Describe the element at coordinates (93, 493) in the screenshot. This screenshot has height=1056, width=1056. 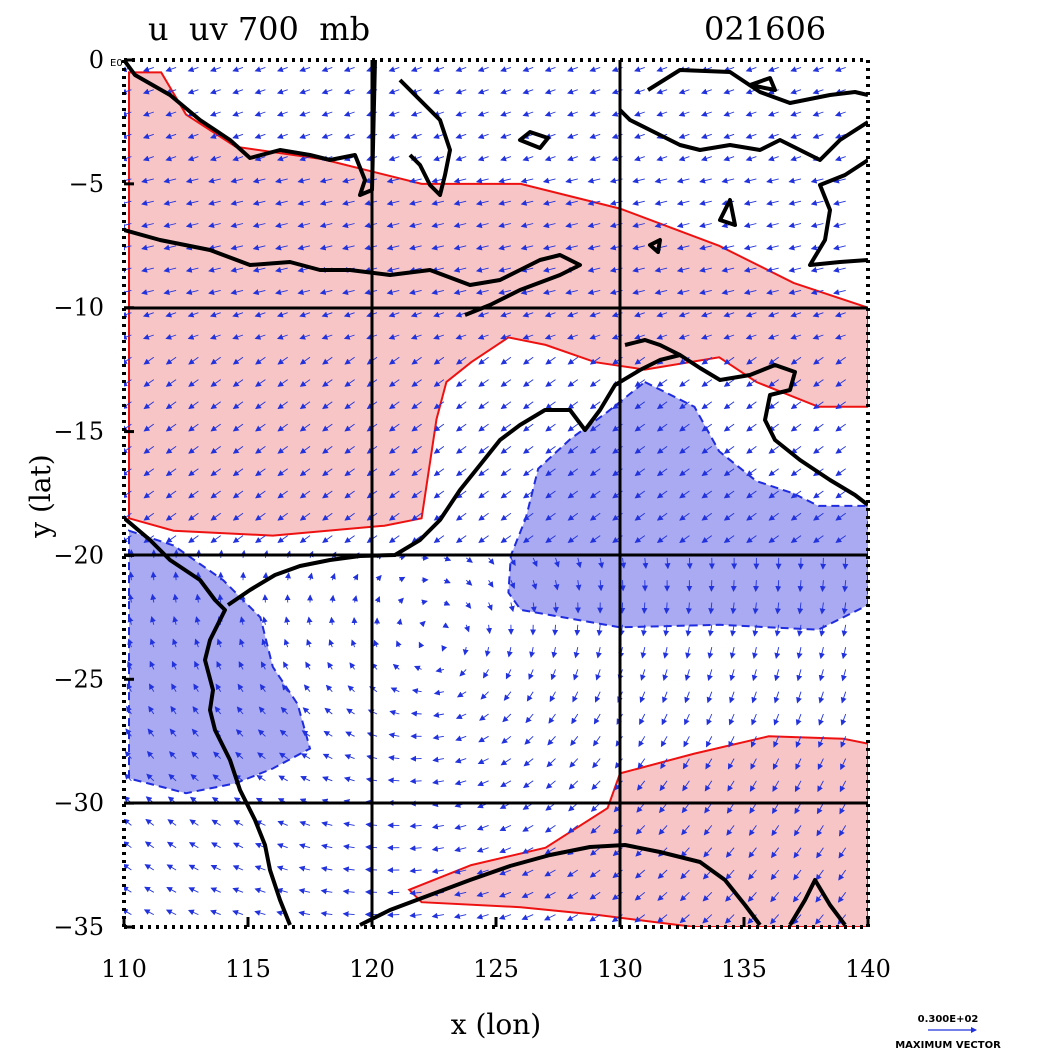
I see `y-tick-labels: 0 −5 −10 −15 −20 −25 −30 −35` at that location.